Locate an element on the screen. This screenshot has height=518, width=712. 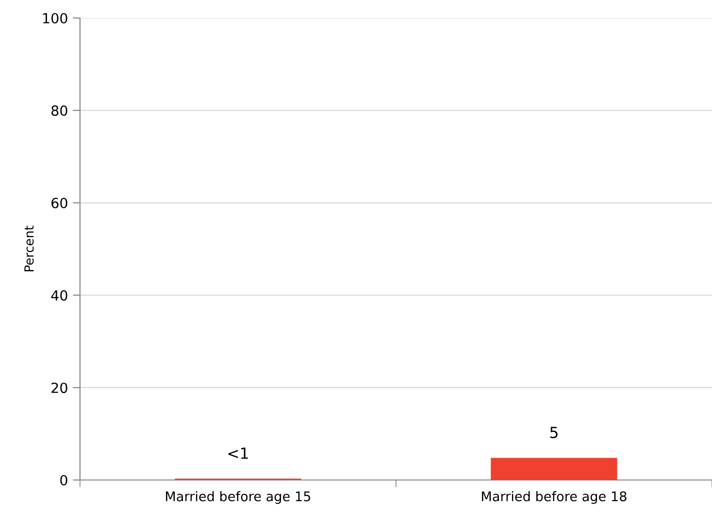
y-tick-label: 40 is located at coordinates (59, 295).